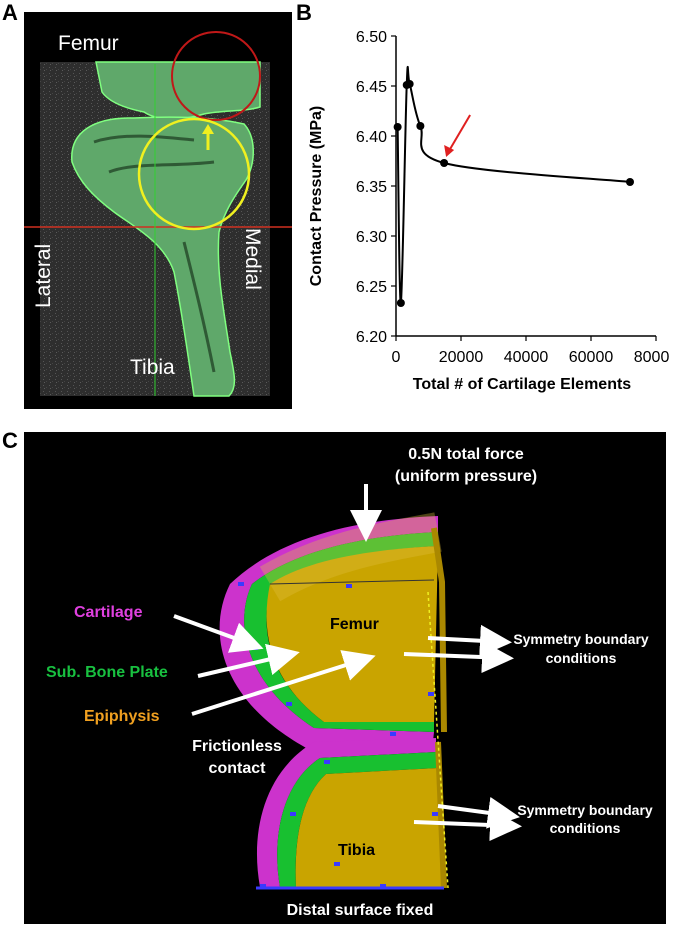 The width and height of the screenshot is (682, 932). What do you see at coordinates (122, 716) in the screenshot?
I see `epiphysis-label: Epiphysis` at bounding box center [122, 716].